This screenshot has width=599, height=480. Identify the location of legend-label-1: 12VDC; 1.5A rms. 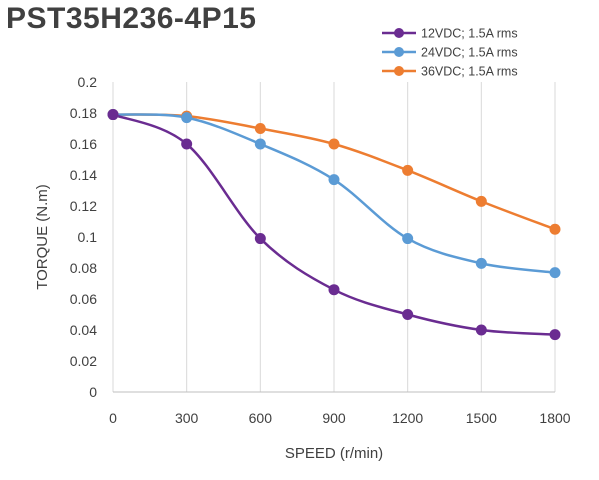
(469, 34).